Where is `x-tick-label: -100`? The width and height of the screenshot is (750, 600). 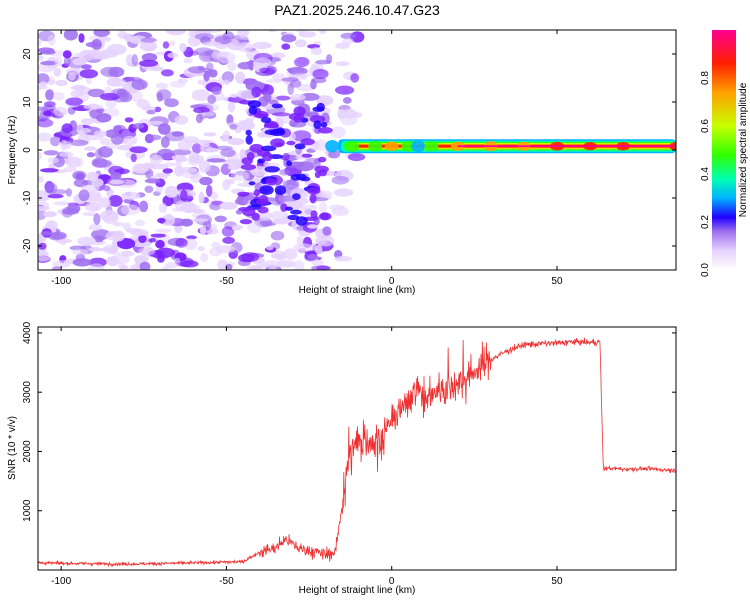
x-tick-label: -100 is located at coordinates (61, 281).